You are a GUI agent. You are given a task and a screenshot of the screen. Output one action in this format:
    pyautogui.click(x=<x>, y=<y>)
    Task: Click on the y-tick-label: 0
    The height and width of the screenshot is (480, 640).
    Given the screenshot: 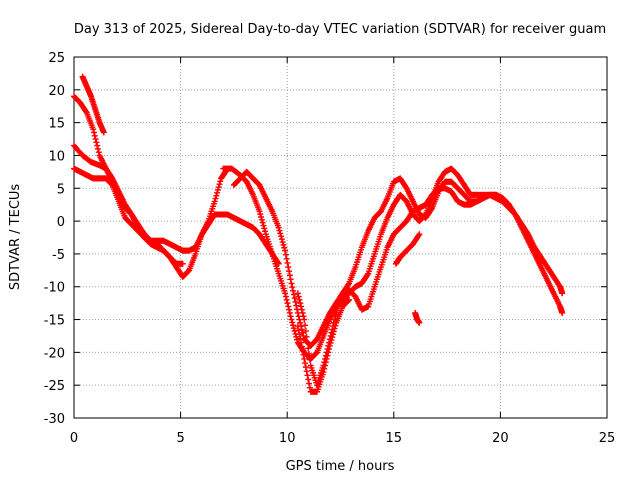 What is the action you would take?
    pyautogui.click(x=61, y=222)
    